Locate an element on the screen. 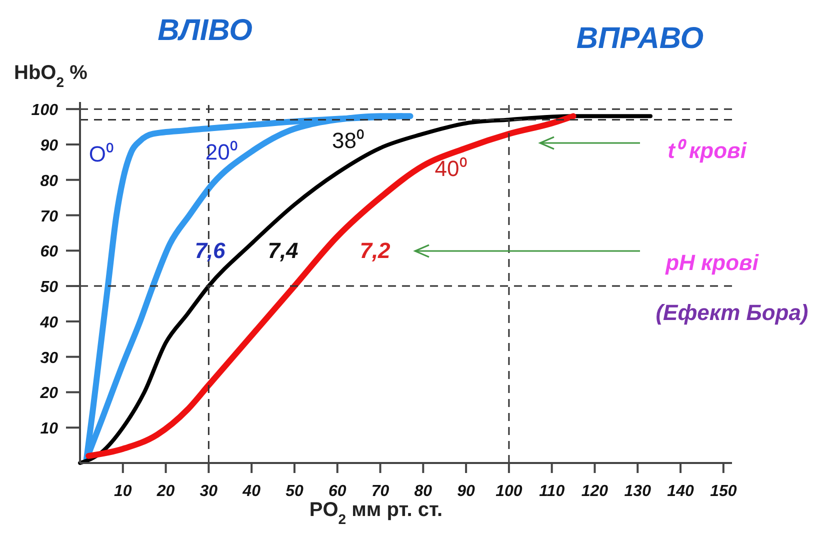 Image resolution: width=828 pixels, height=534 pixels. y-tick-label: 30 is located at coordinates (49, 358).